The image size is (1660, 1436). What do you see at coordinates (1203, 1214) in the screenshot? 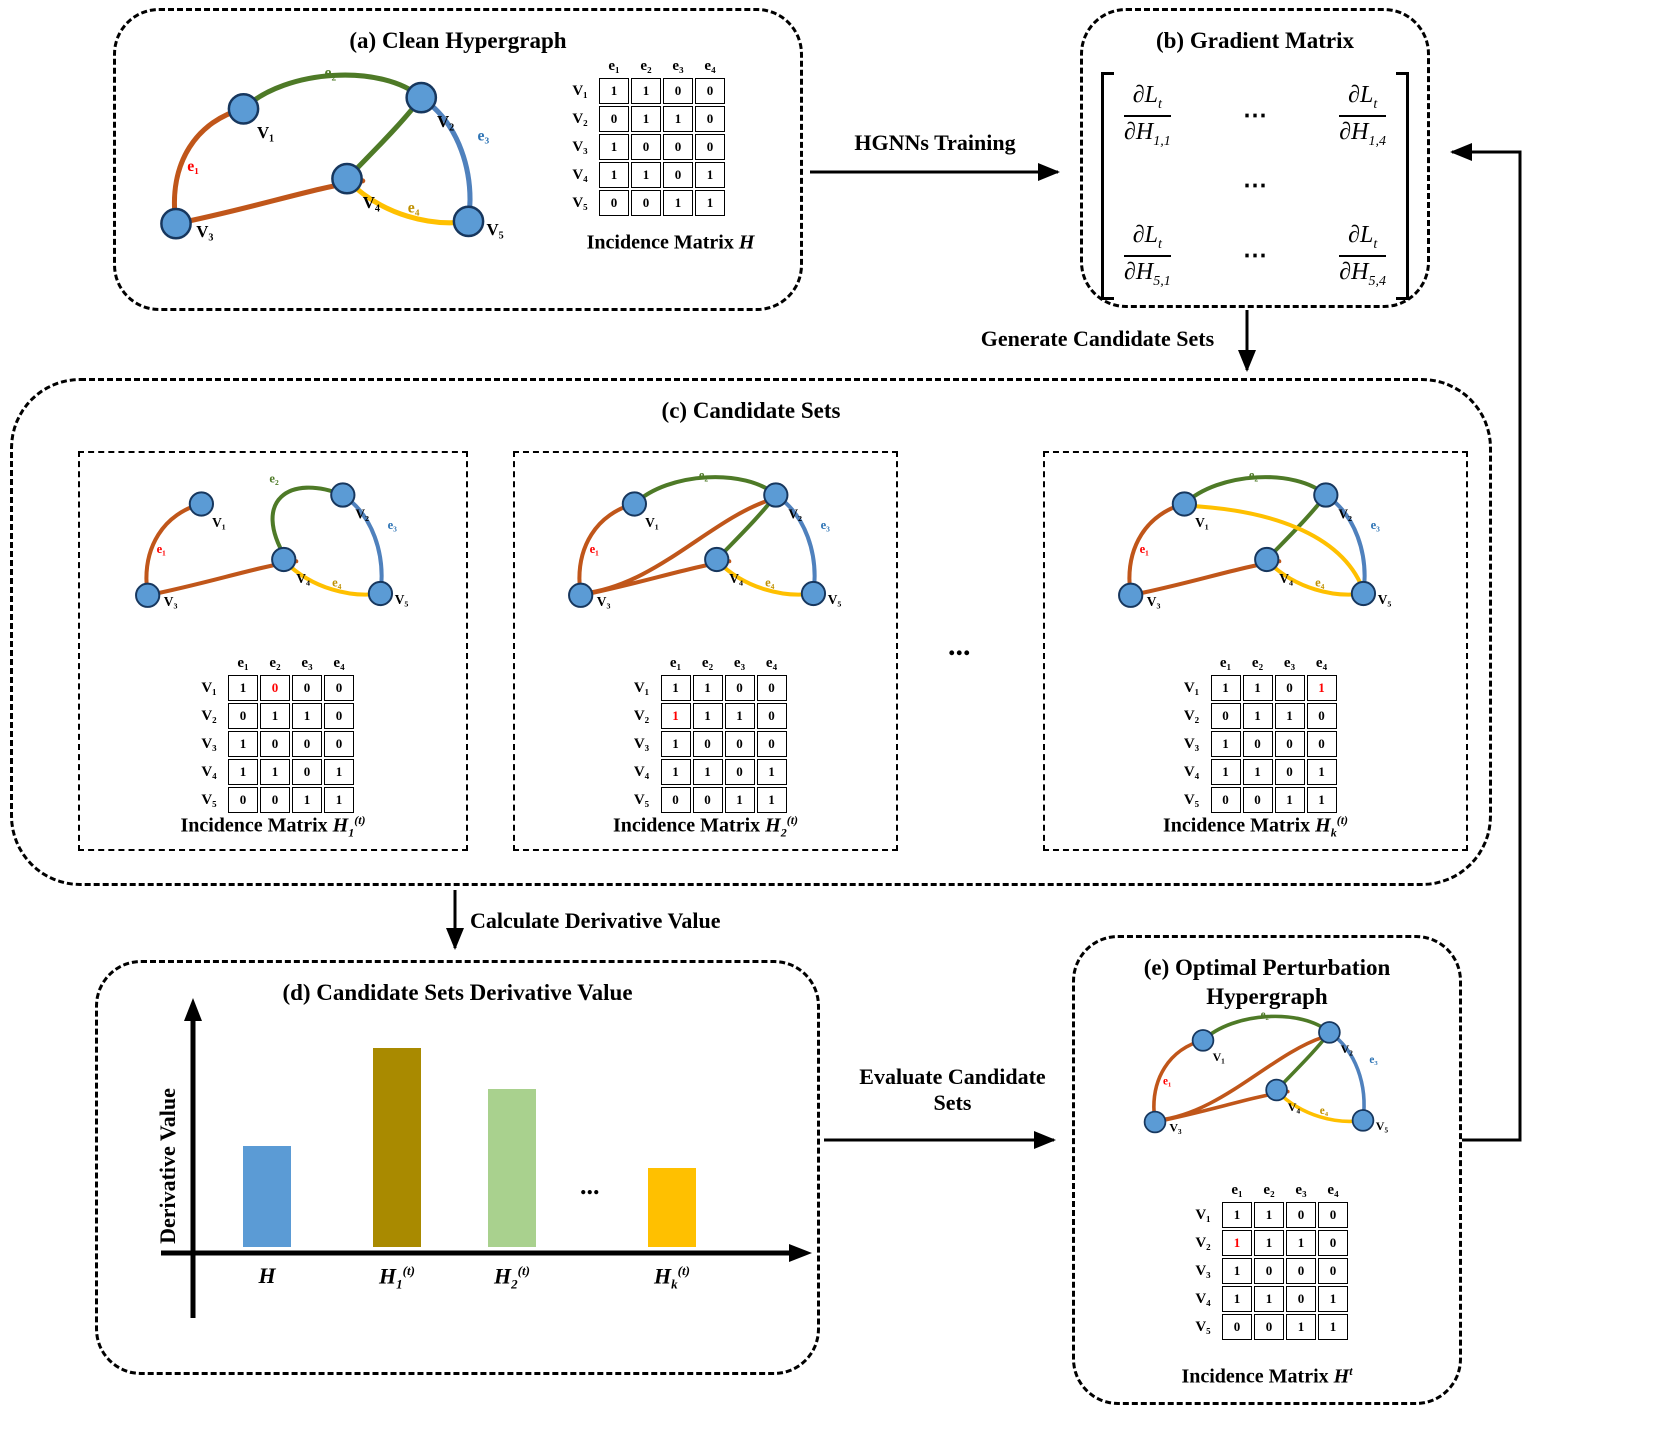
I see `matrix-row-label: V₁` at bounding box center [1203, 1214].